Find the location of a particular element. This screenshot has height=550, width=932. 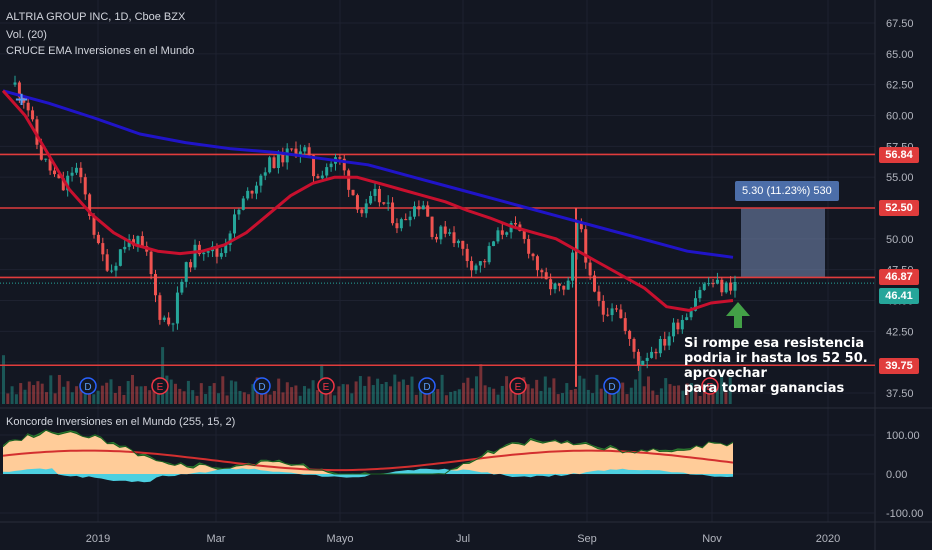

osc-y-tick: -100.00 is located at coordinates (904, 514).